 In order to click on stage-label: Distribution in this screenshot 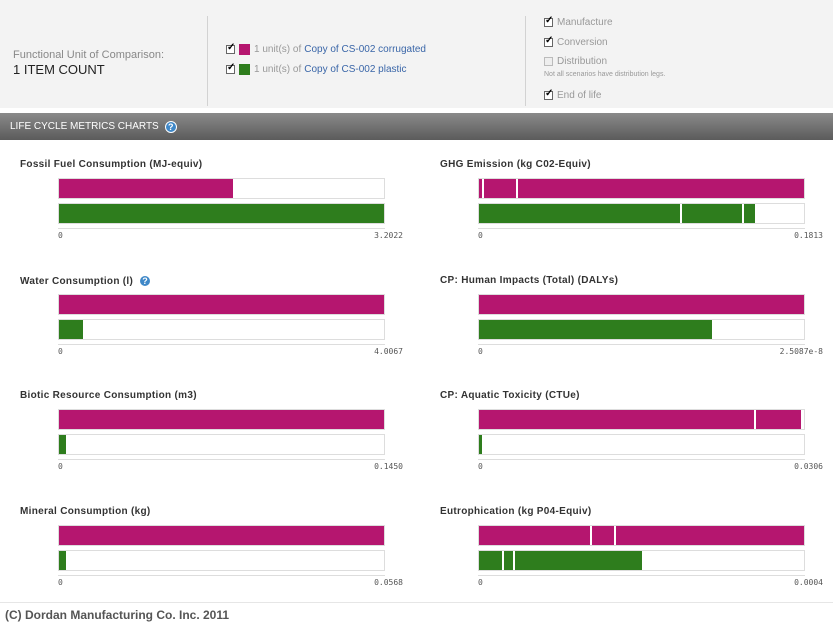, I will do `click(582, 61)`.